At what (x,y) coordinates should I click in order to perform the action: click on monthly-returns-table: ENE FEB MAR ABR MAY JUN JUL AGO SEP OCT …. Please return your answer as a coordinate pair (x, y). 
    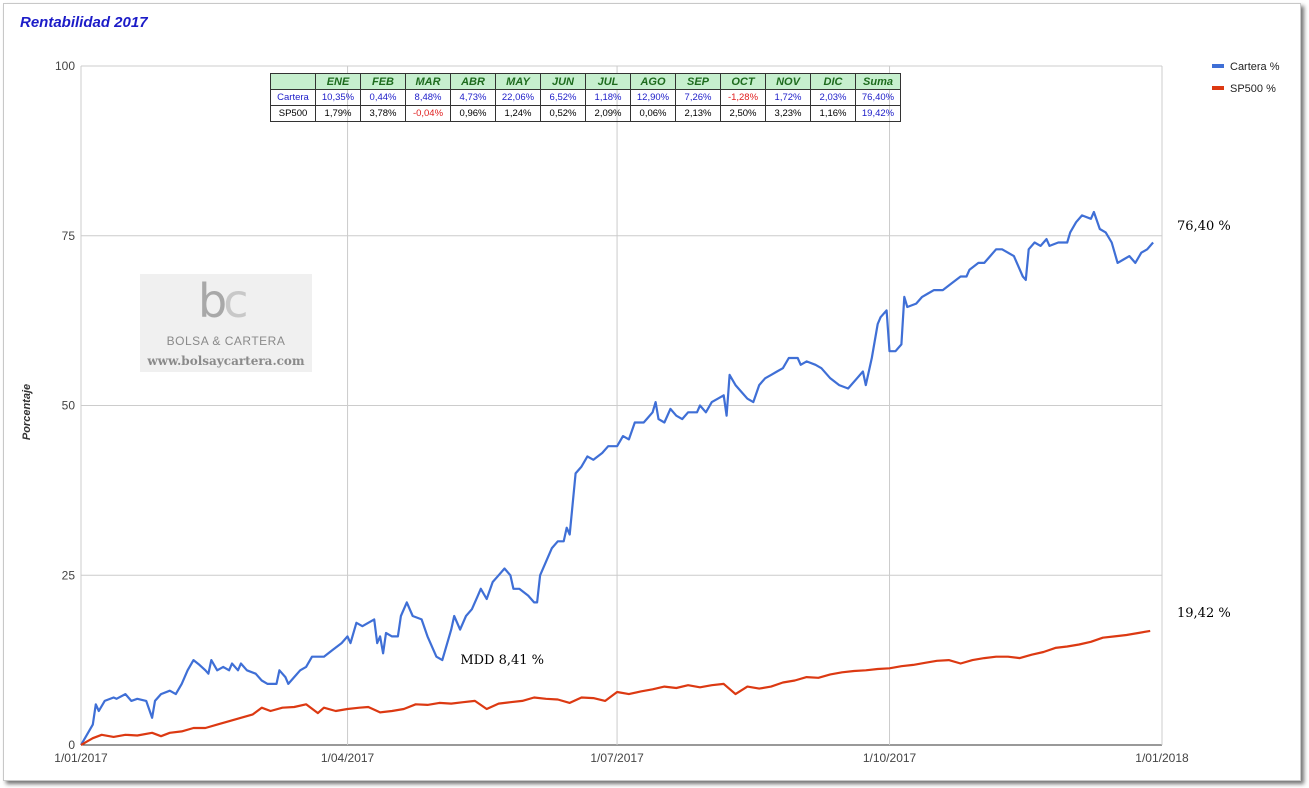
    Looking at the image, I should click on (585, 97).